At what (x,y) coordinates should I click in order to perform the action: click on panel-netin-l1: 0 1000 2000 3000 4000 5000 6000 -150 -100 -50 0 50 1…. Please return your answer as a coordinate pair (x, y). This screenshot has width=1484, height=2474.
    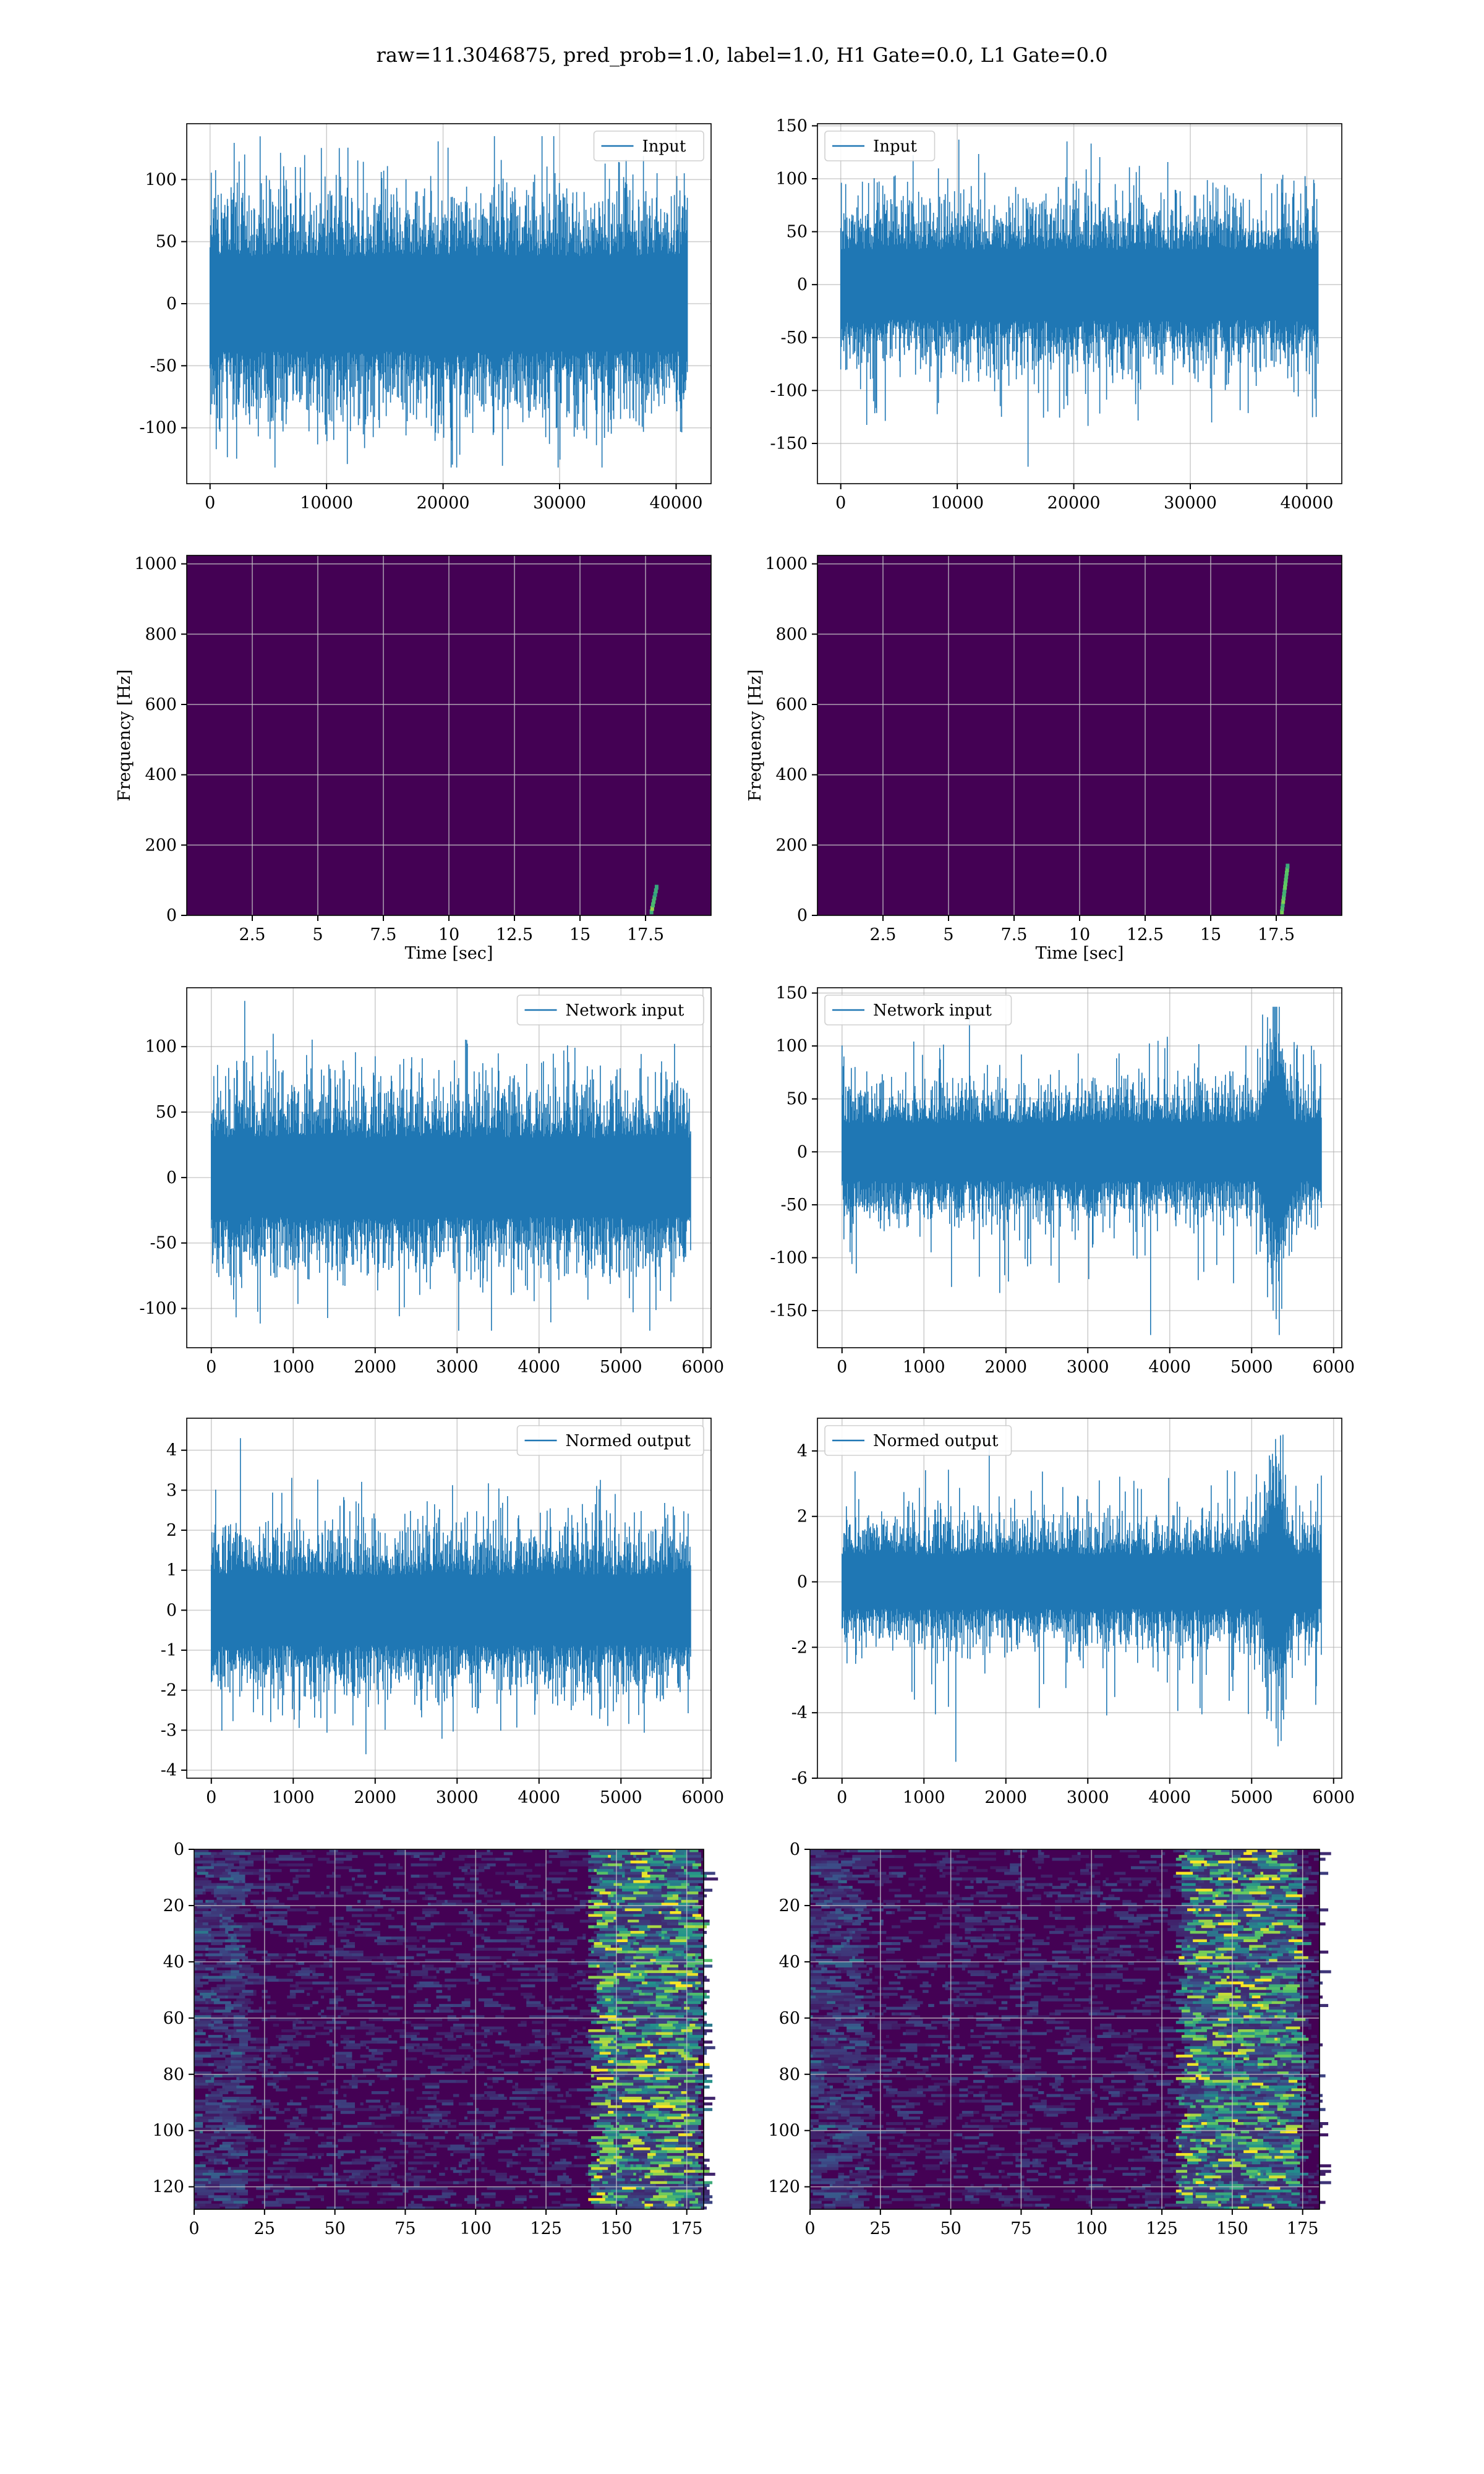
    Looking at the image, I should click on (1062, 1180).